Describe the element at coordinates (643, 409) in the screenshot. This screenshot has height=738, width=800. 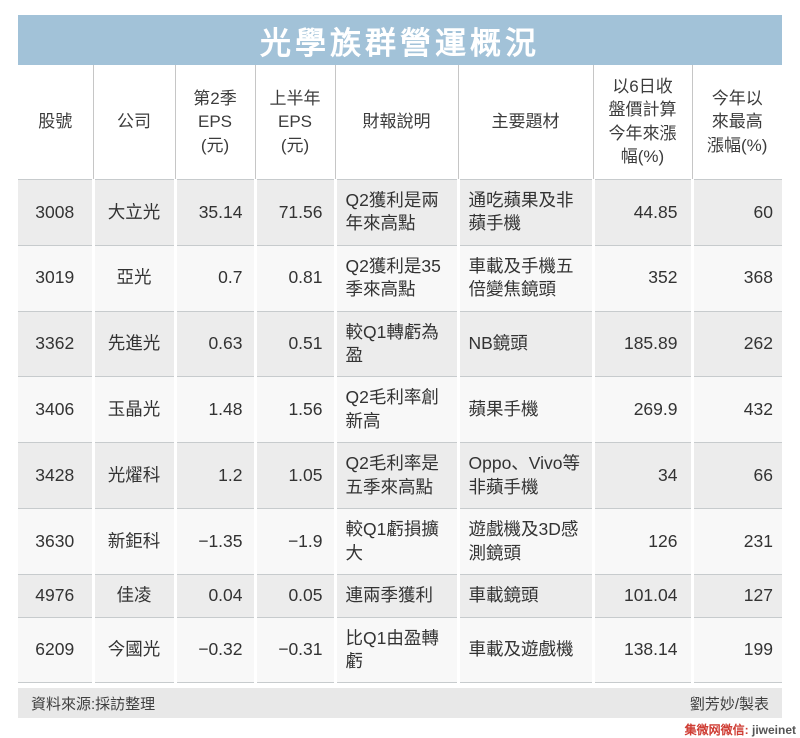
I see `cell-ytd-gain: 269.9` at that location.